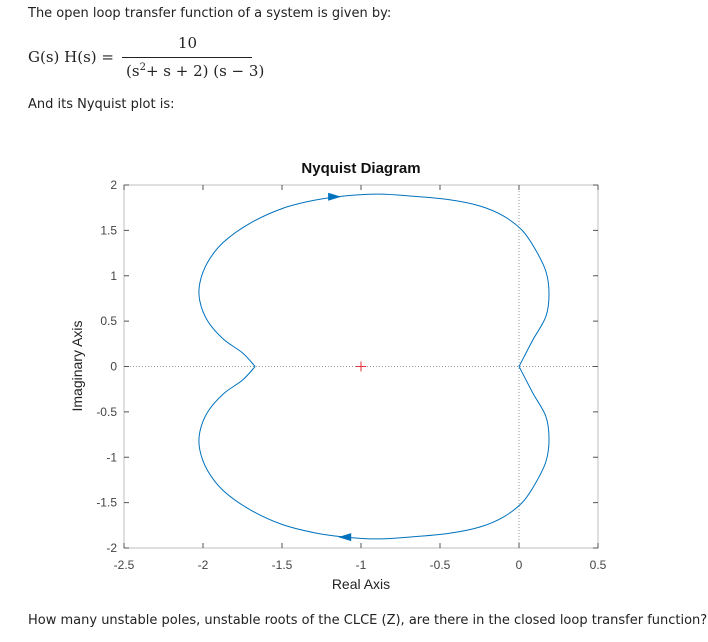 This screenshot has height=642, width=708. Describe the element at coordinates (108, 321) in the screenshot. I see `y-tick-label: 0.5` at that location.